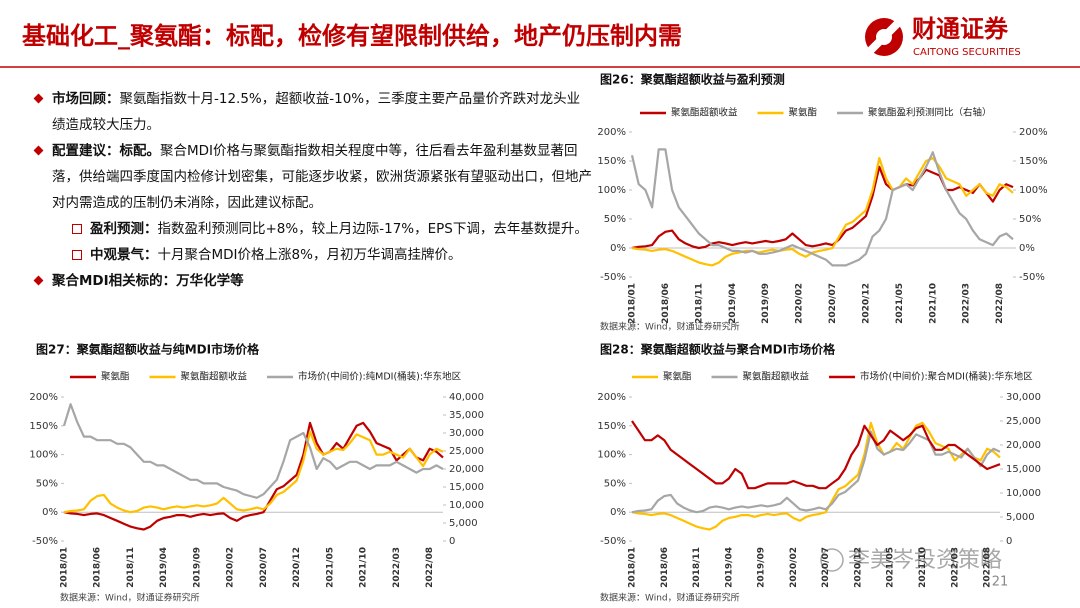  What do you see at coordinates (967, 52) in the screenshot?
I see `logo-sub: CAITONG SECURITIES` at bounding box center [967, 52].